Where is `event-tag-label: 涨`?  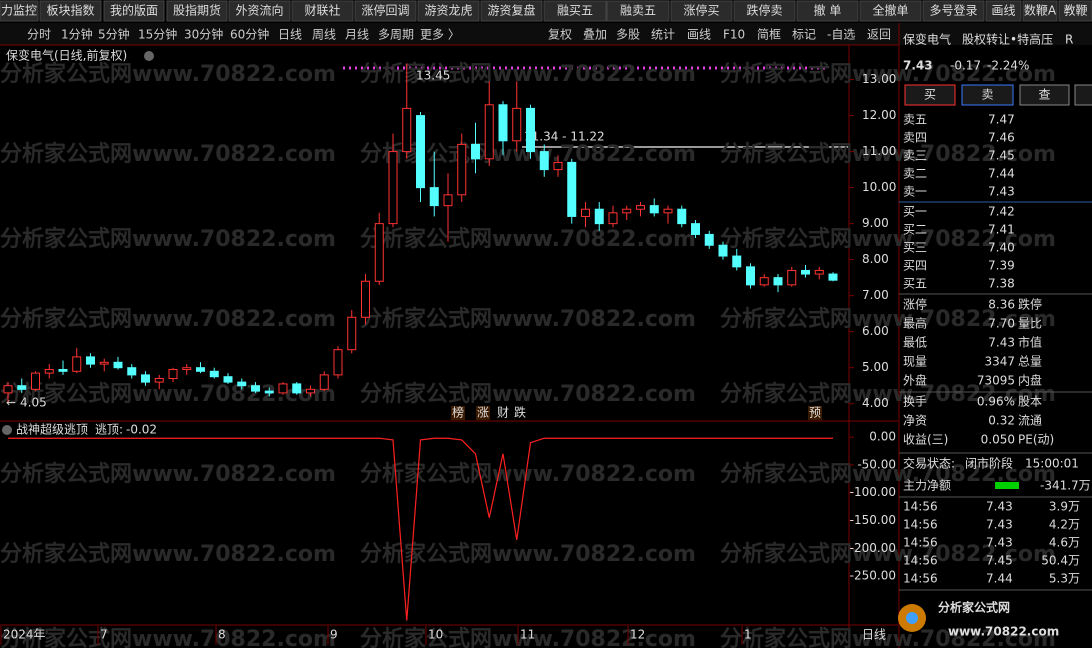 event-tag-label: 涨 is located at coordinates (483, 412).